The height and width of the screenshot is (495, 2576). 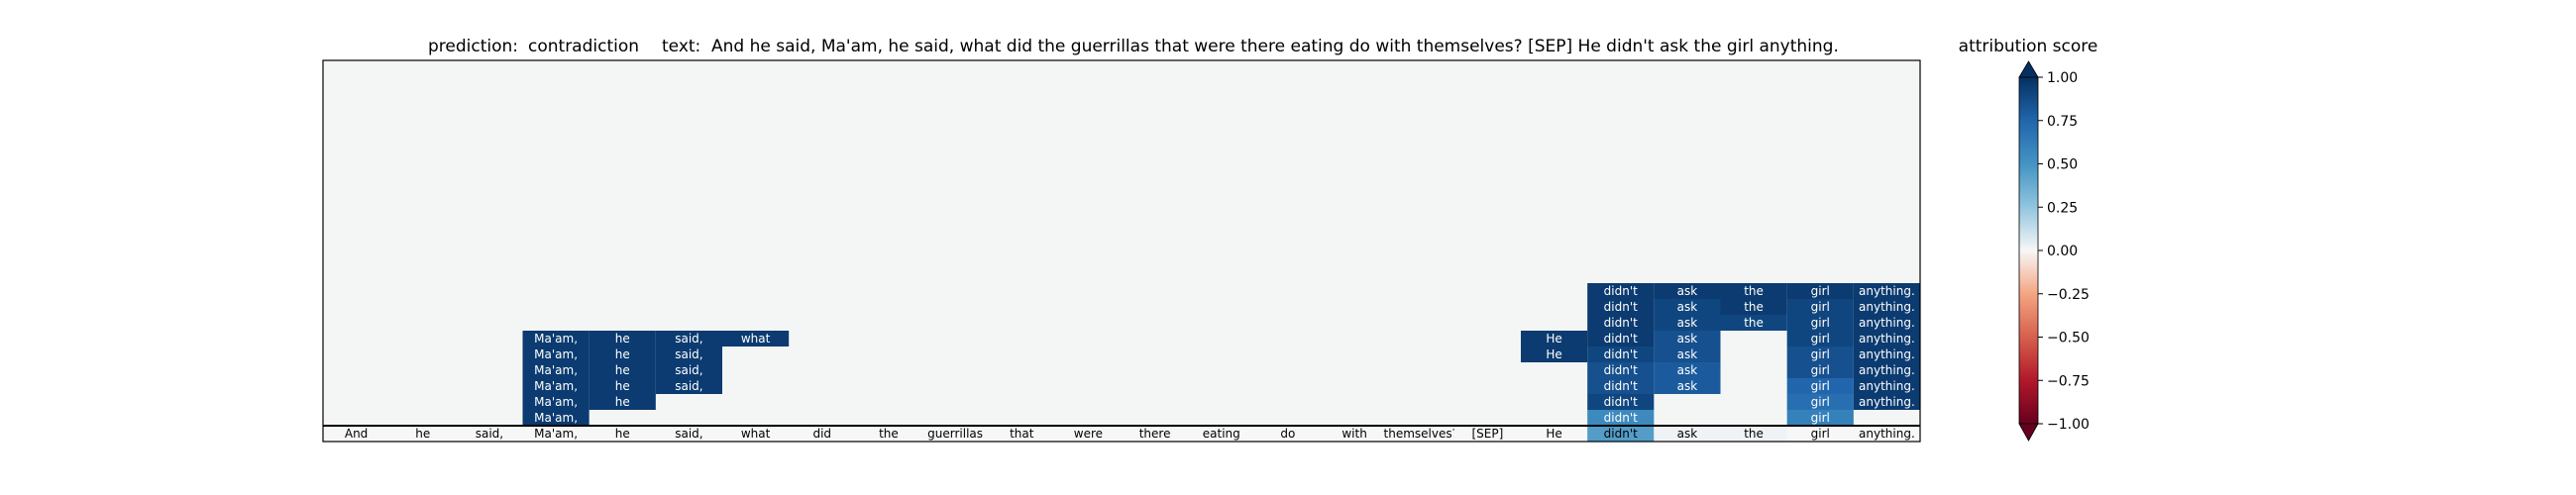 I want to click on token-cell-label: with, so click(x=1354, y=434).